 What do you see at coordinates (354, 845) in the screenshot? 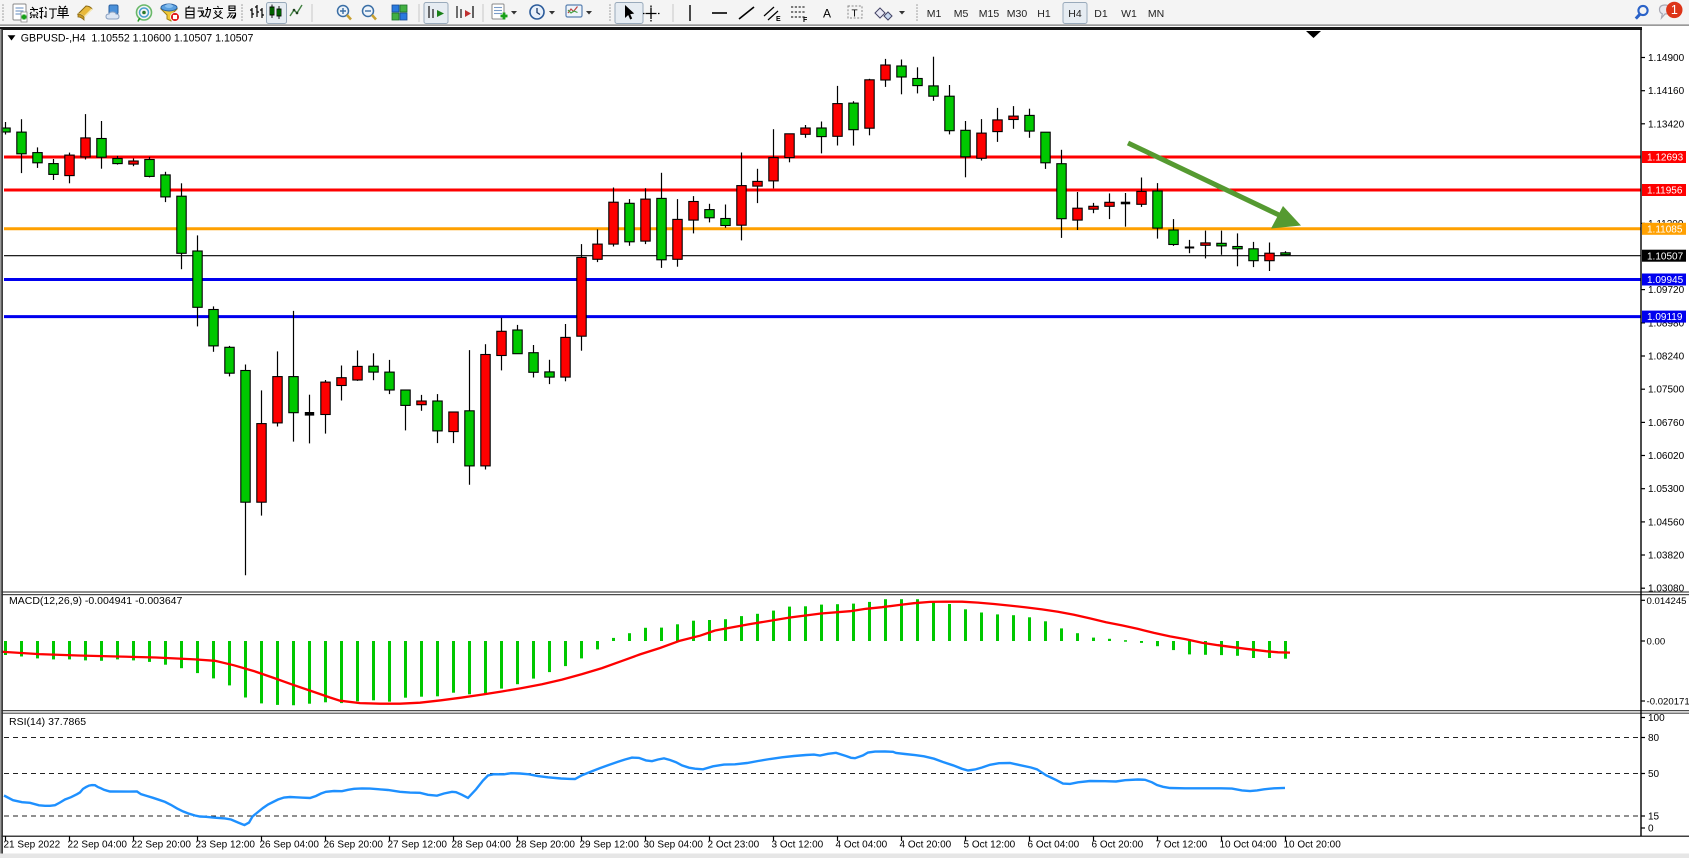
I see `svg-text: 26 Sep 20:00` at bounding box center [354, 845].